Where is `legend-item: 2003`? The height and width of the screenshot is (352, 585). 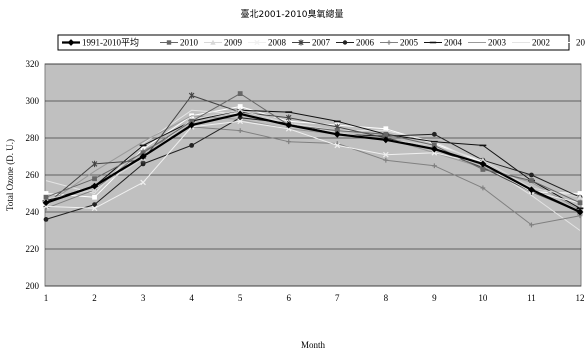
legend-item: 2003 is located at coordinates (487, 43).